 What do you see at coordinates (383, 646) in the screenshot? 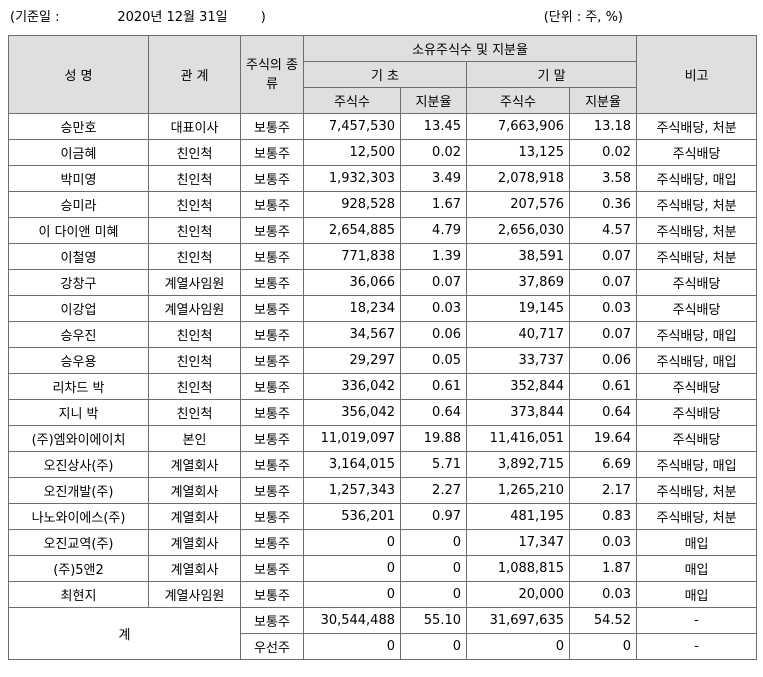
I see `total-row: 우선주 0 0 0 0-` at bounding box center [383, 646].